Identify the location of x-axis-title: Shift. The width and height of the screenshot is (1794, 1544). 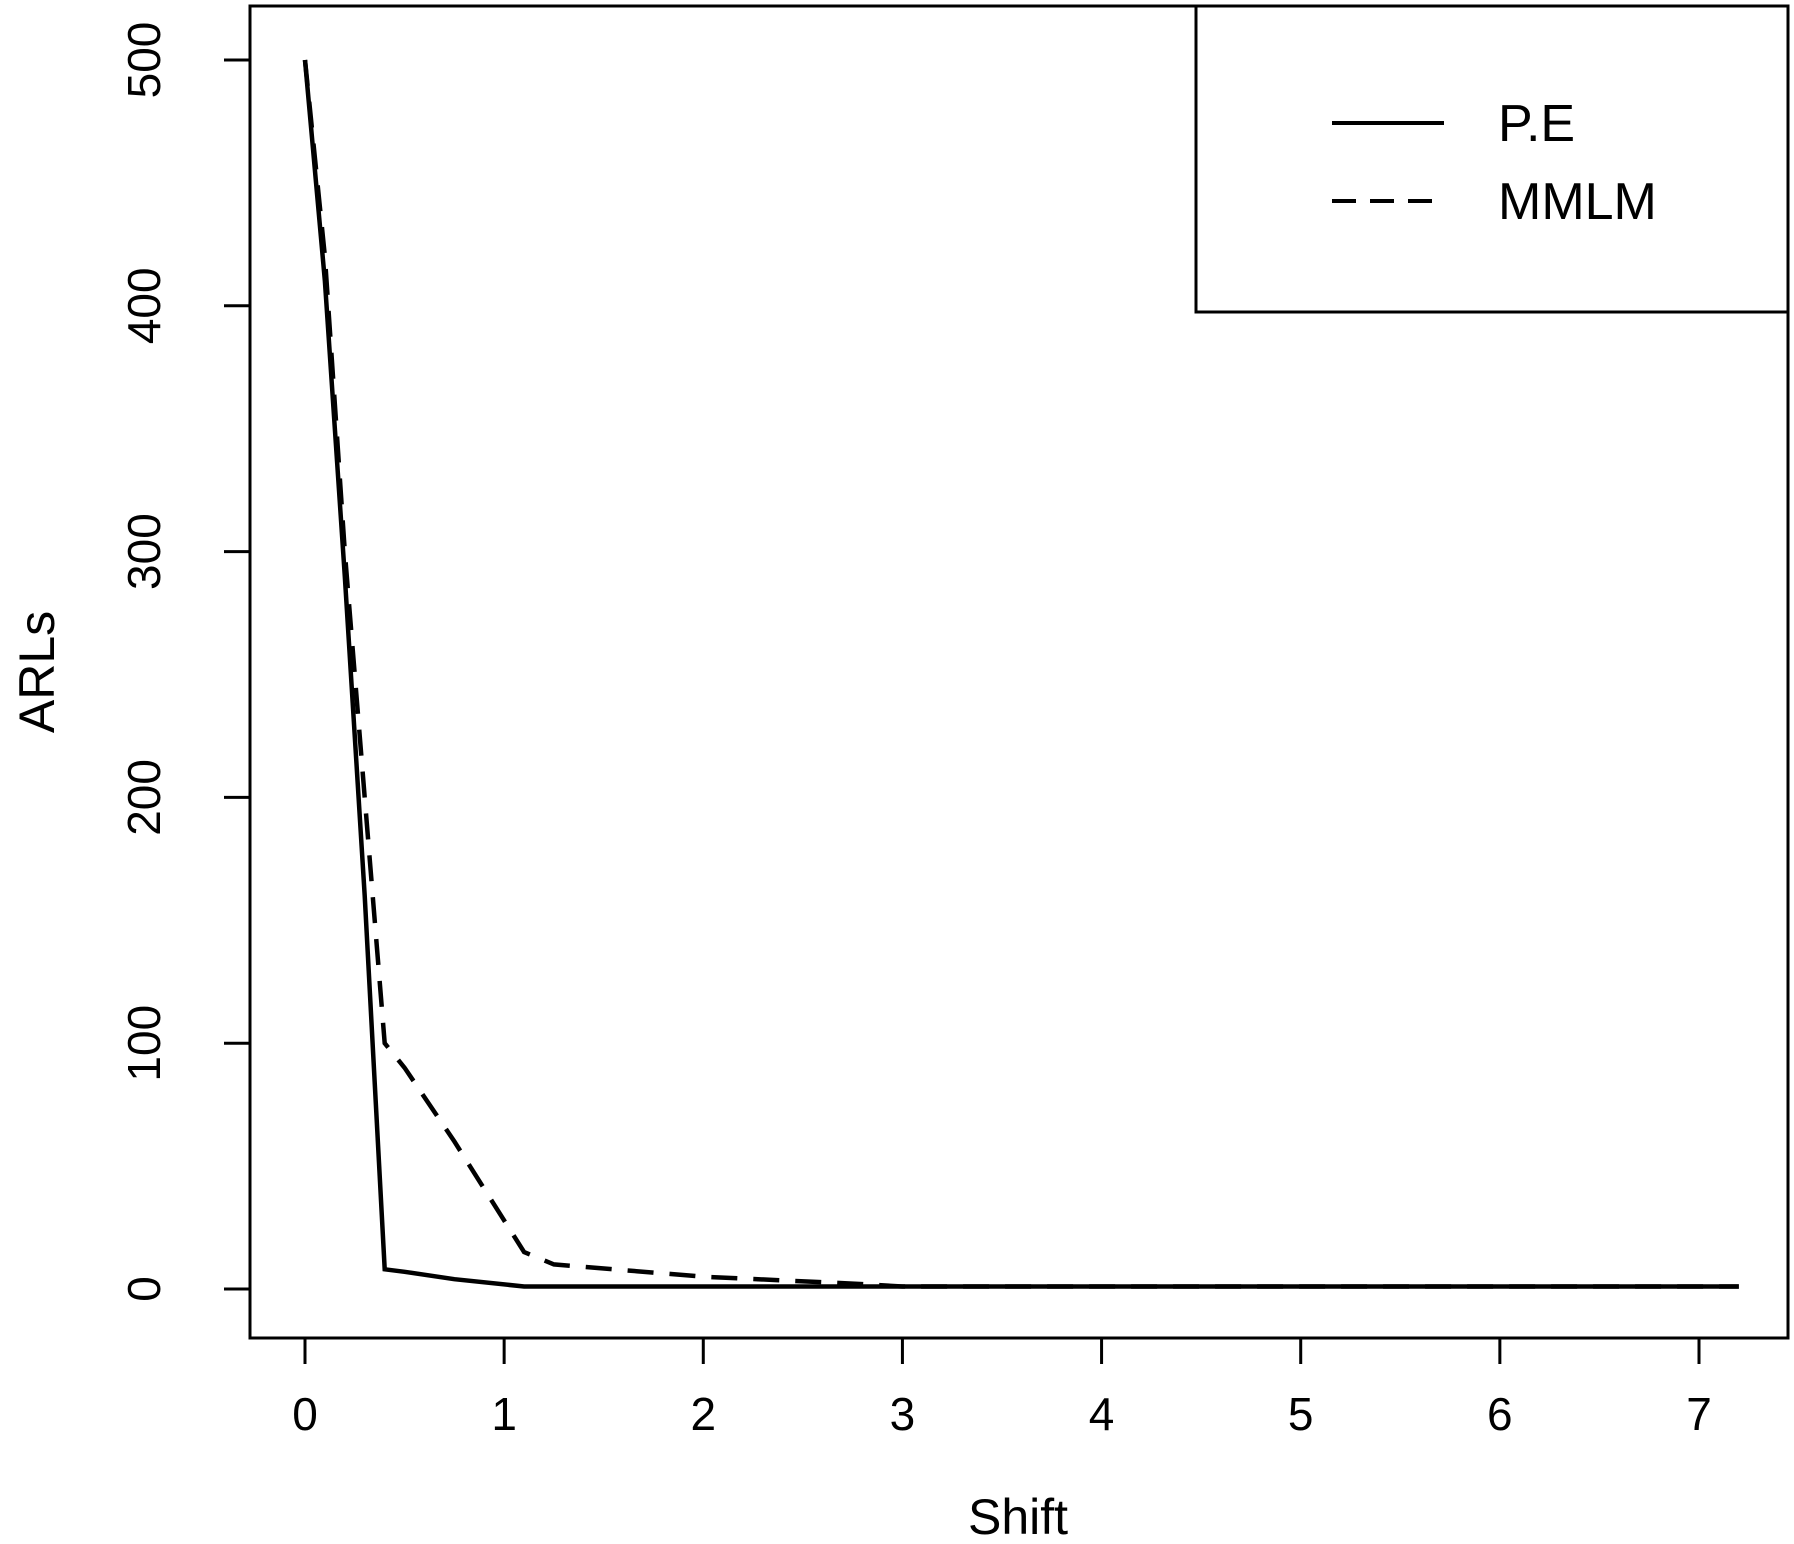
(1018, 1516).